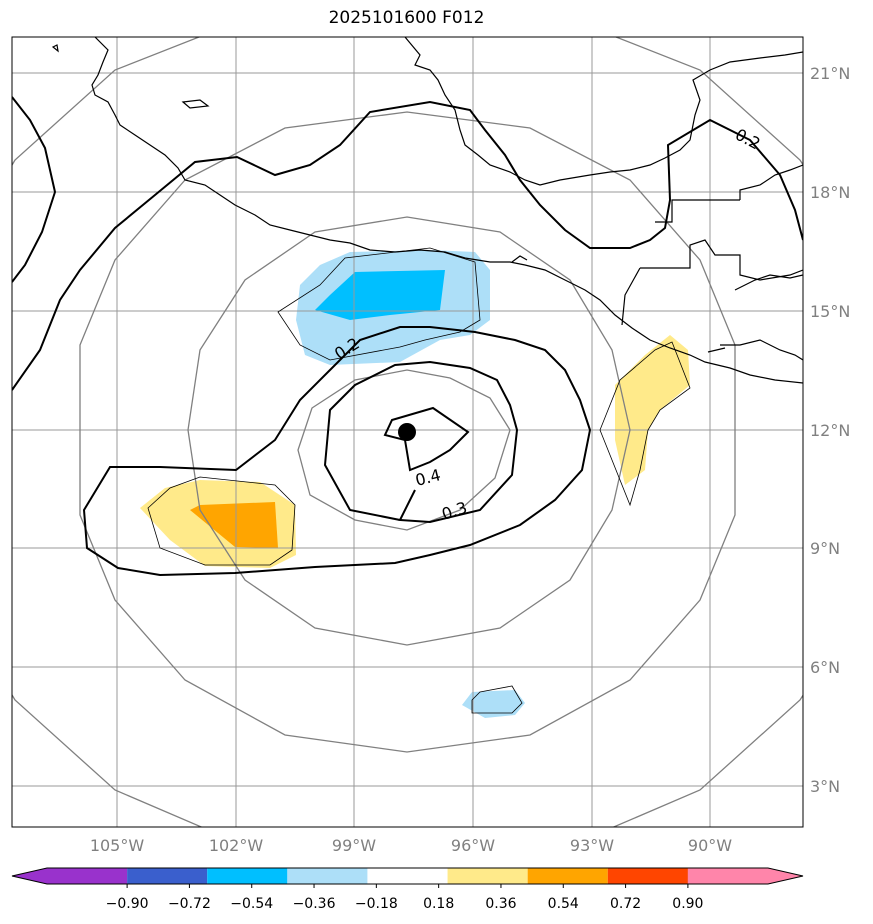  I want to click on lon-label-90: 90°W, so click(710, 845).